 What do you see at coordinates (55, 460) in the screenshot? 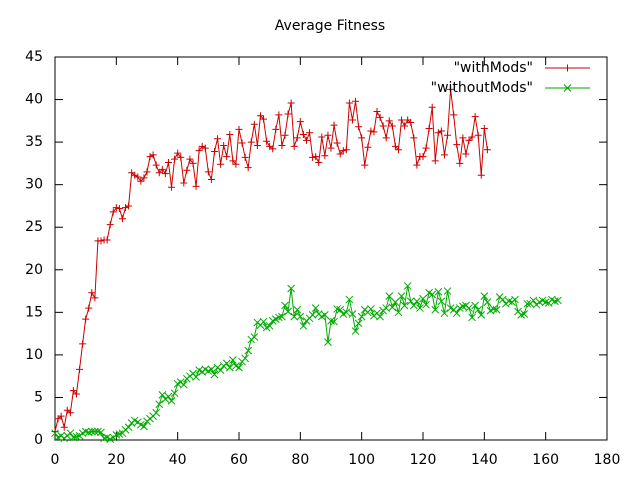
I see `x-tick-label: 0` at bounding box center [55, 460].